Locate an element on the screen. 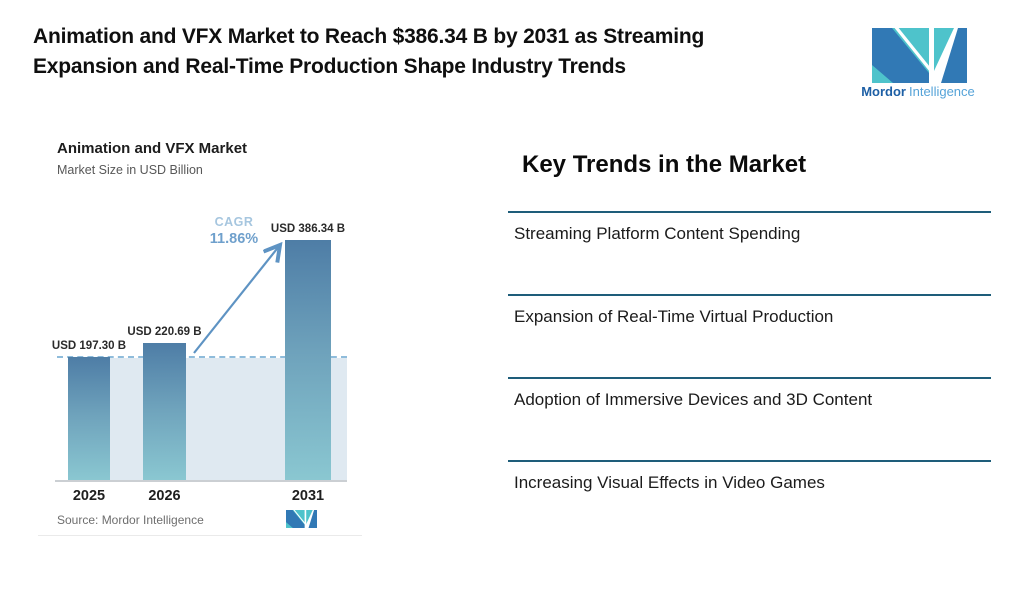 The height and width of the screenshot is (591, 1035). mordor-logo-mark-icon is located at coordinates (301, 519).